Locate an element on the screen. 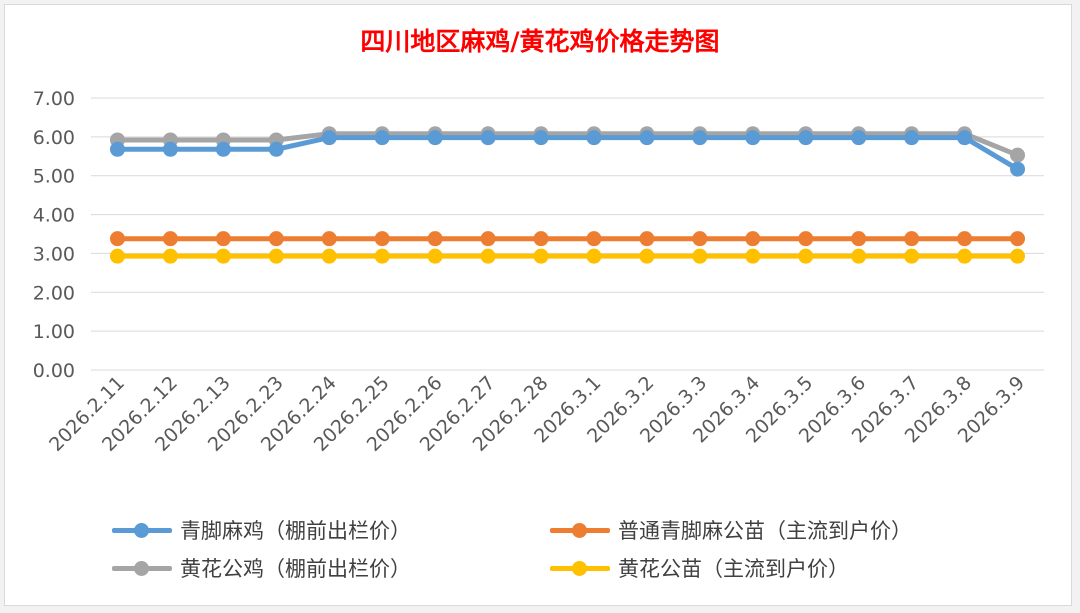 This screenshot has width=1080, height=613. y-tick-label: 2.00 is located at coordinates (54, 293).